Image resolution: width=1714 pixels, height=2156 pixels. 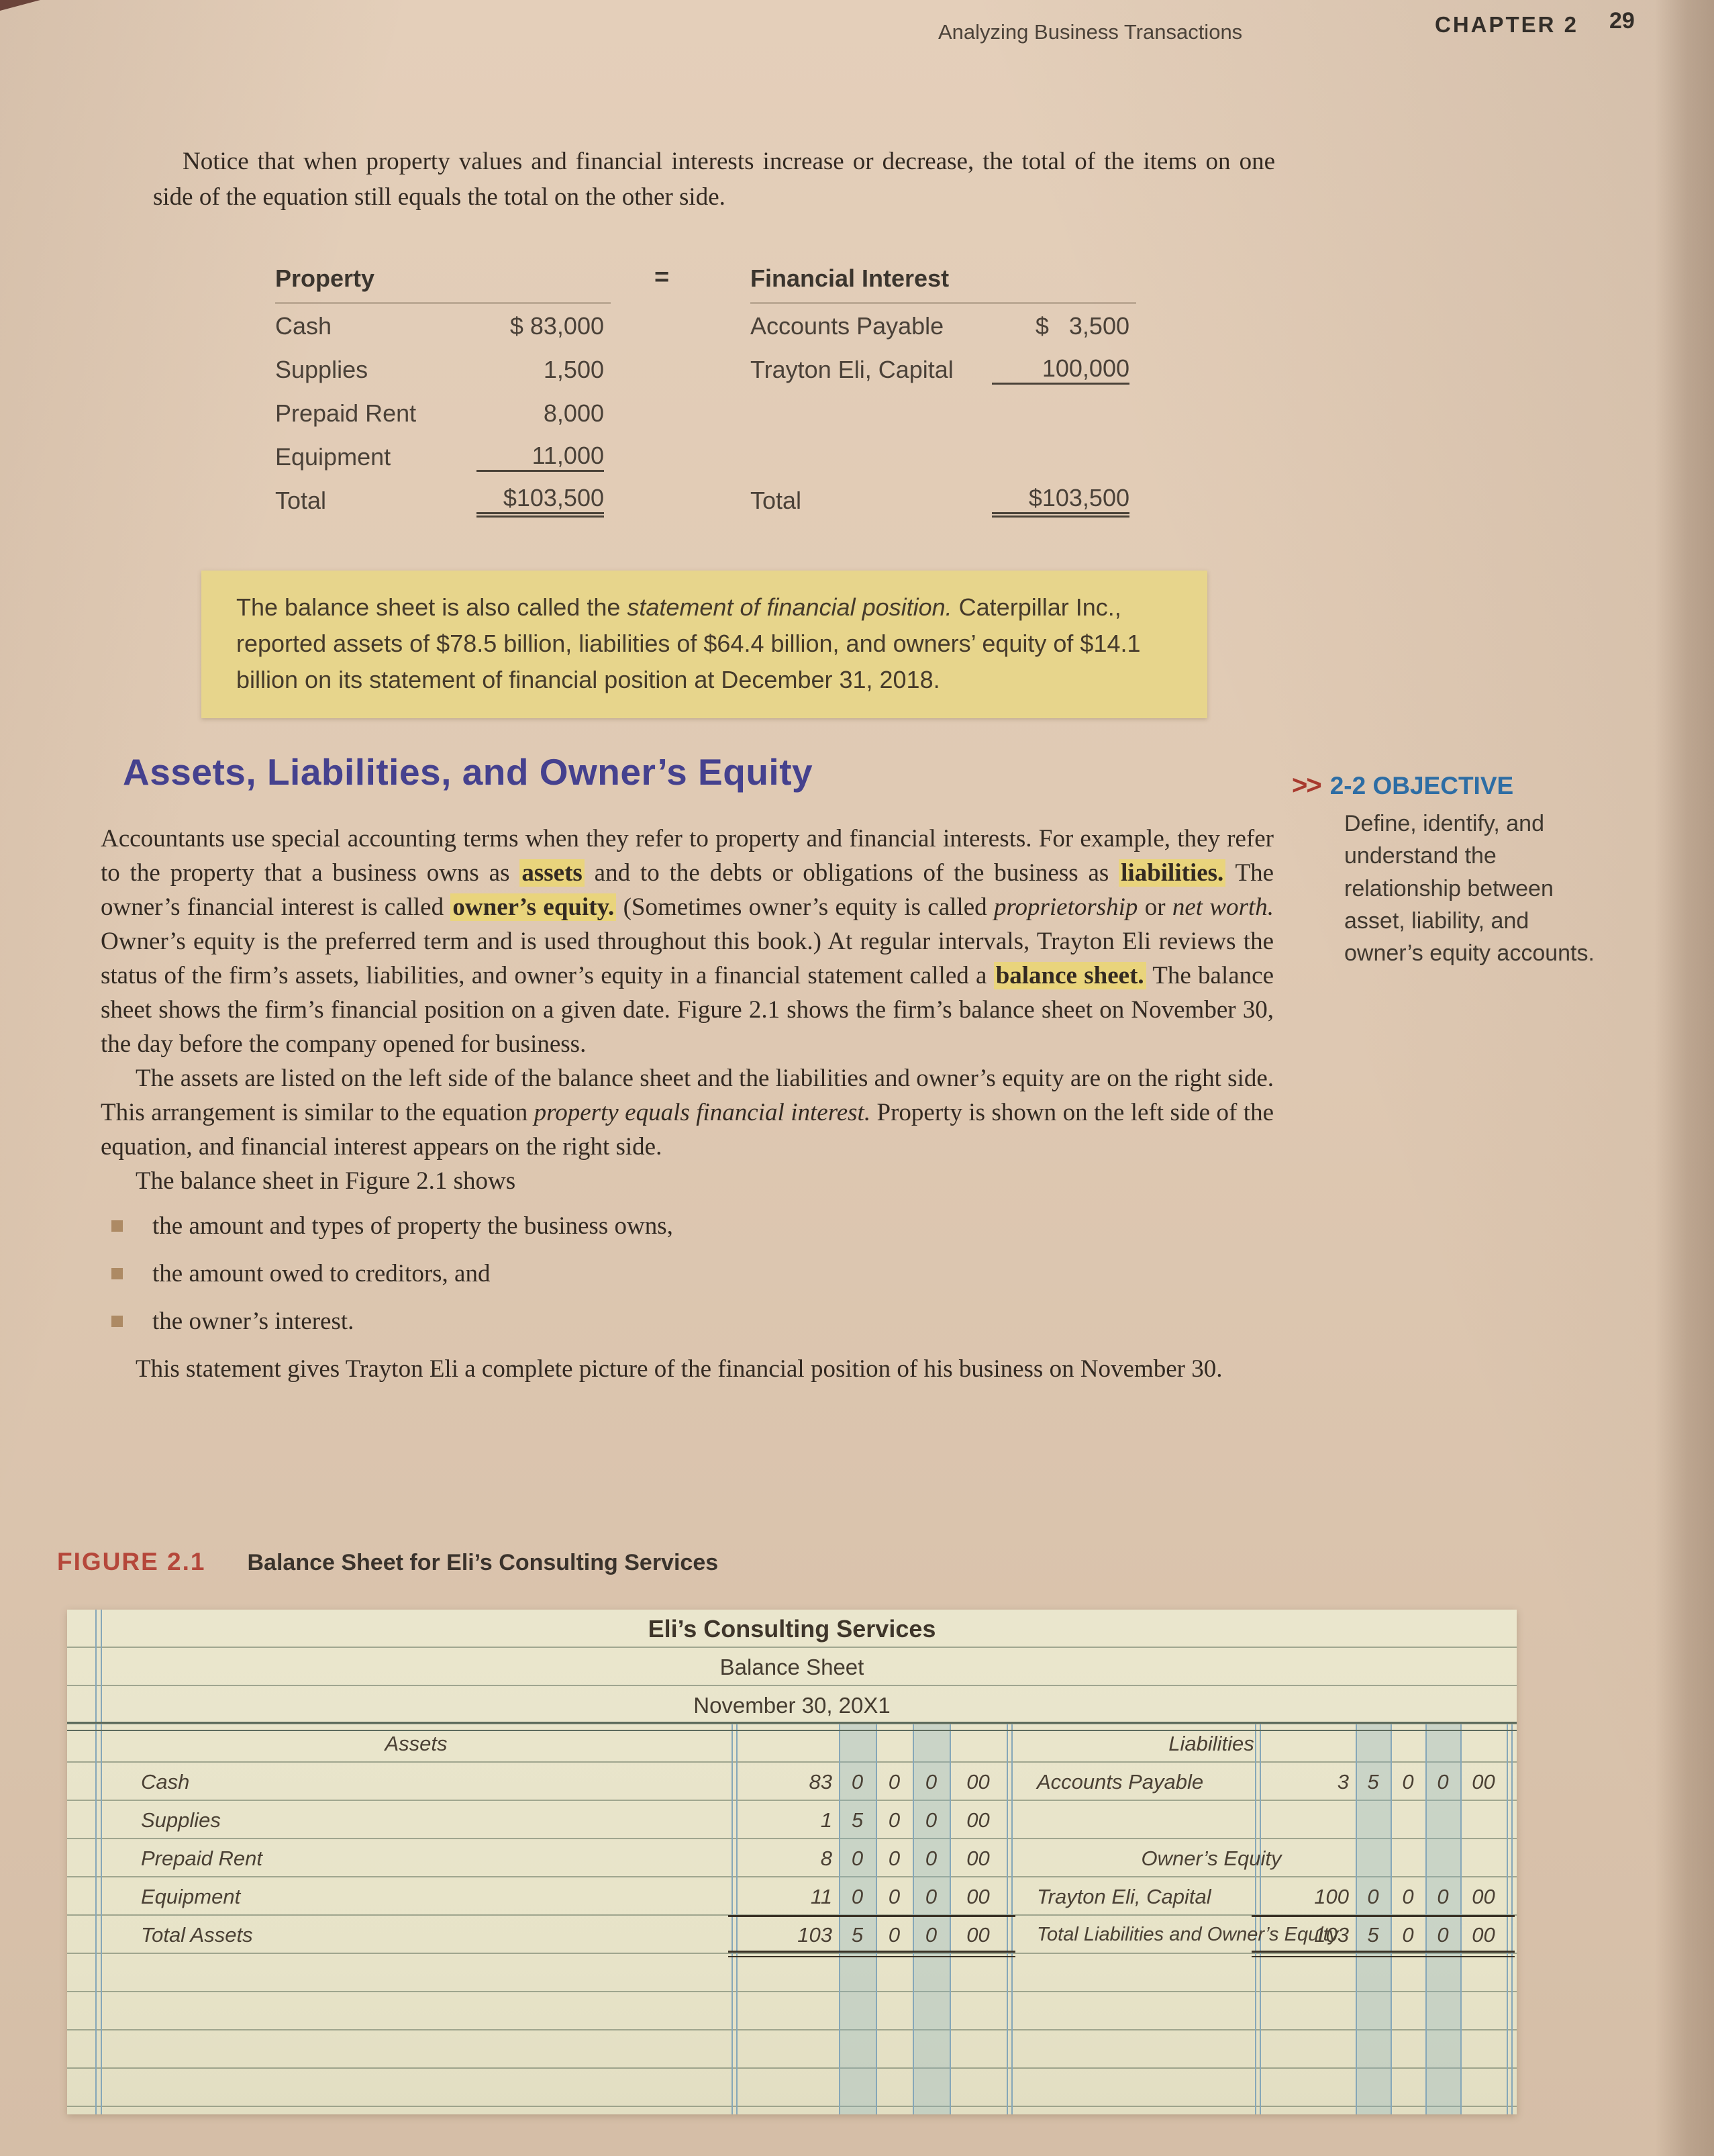 I want to click on objective-header: >> 2-2 OBJECTIVE, so click(x=1450, y=786).